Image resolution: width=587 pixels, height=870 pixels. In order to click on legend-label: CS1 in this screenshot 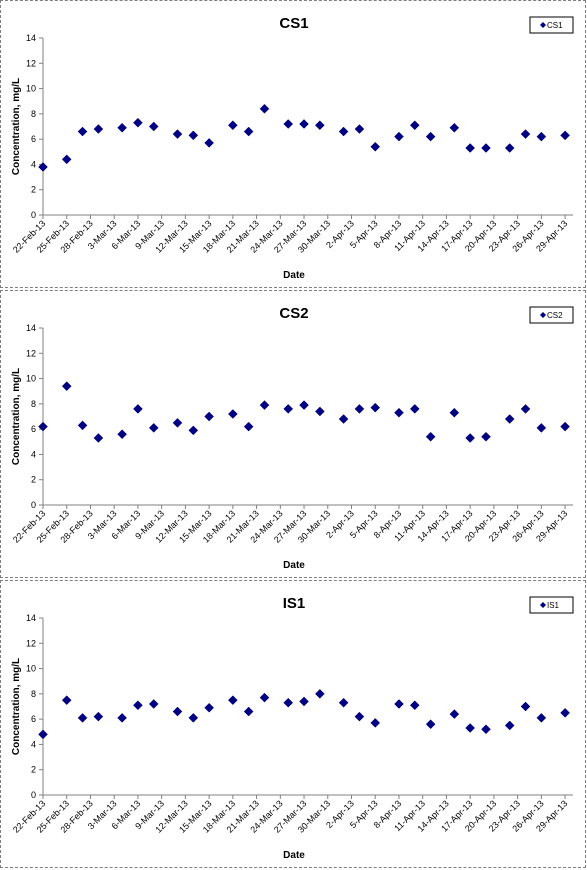, I will do `click(555, 25)`.